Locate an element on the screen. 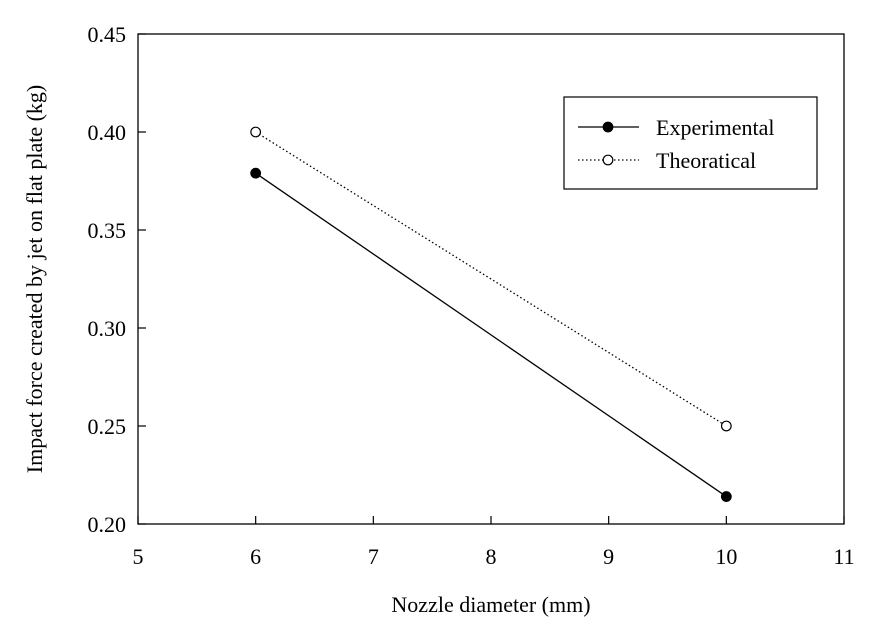 Image resolution: width=877 pixels, height=639 pixels. legend-box is located at coordinates (690, 143).